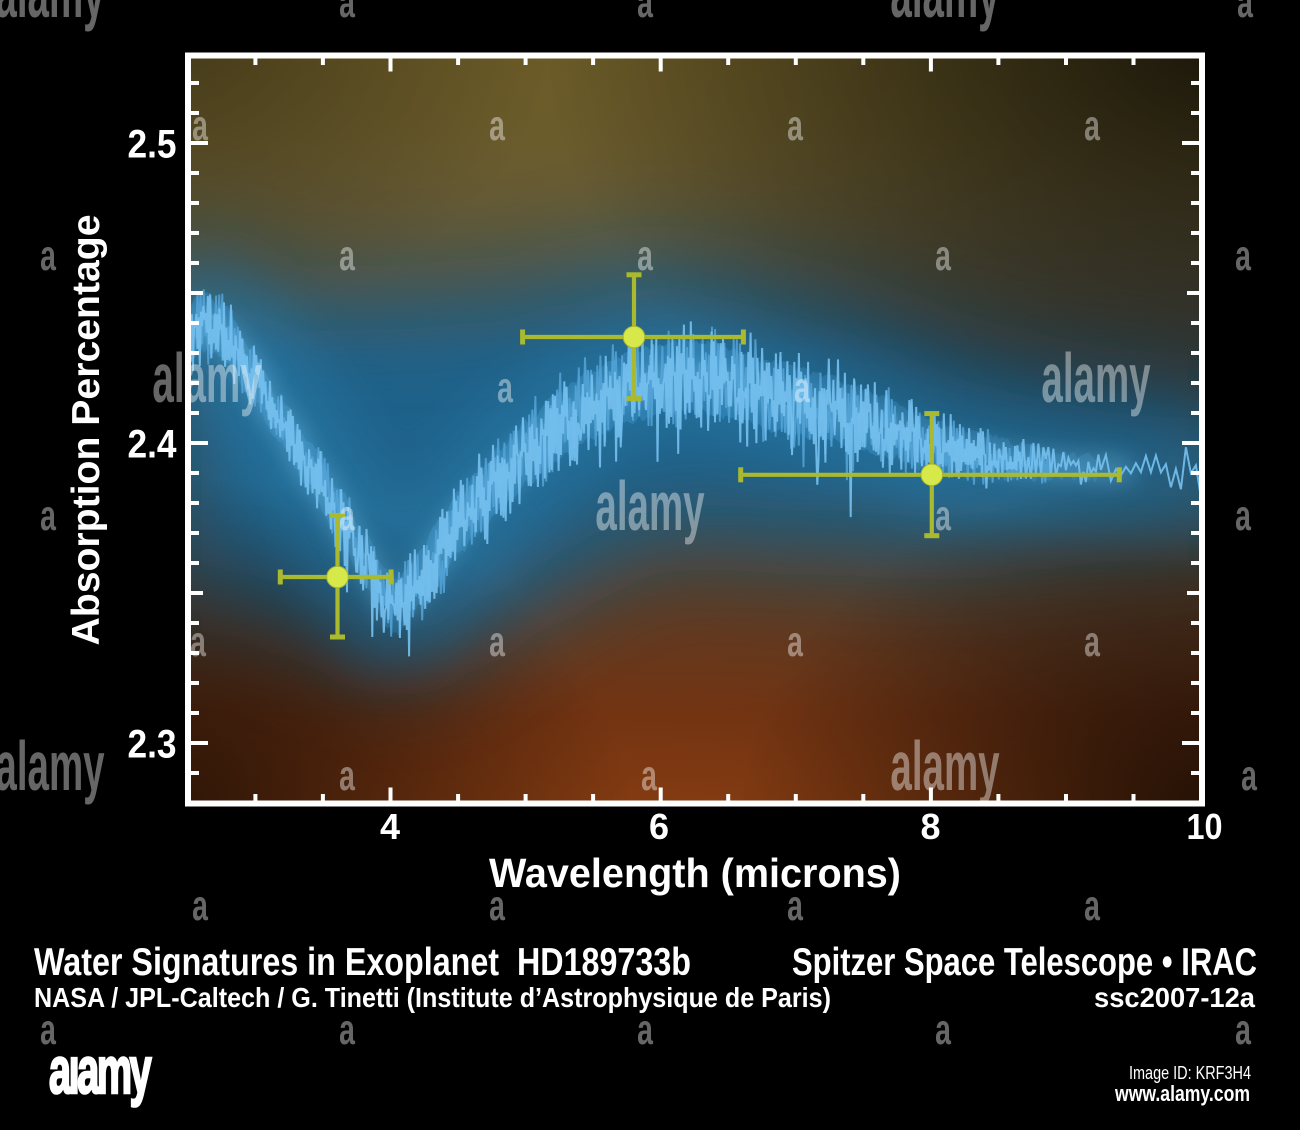 The image size is (1300, 1130). What do you see at coordinates (390, 826) in the screenshot?
I see `svg-text: 4` at bounding box center [390, 826].